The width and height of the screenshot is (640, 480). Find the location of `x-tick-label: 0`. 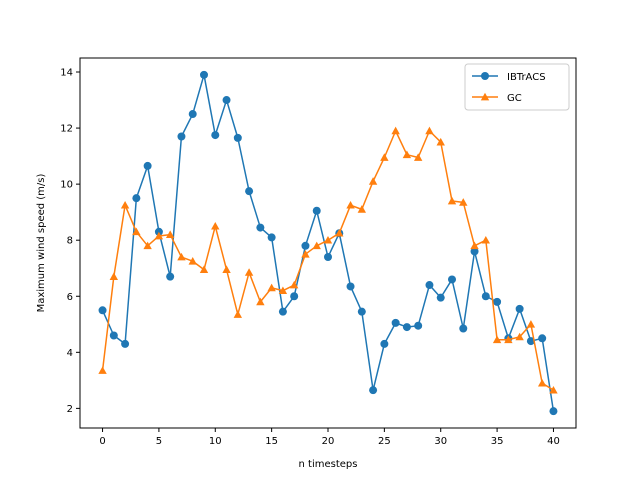

x-tick-label: 0 is located at coordinates (102, 441).